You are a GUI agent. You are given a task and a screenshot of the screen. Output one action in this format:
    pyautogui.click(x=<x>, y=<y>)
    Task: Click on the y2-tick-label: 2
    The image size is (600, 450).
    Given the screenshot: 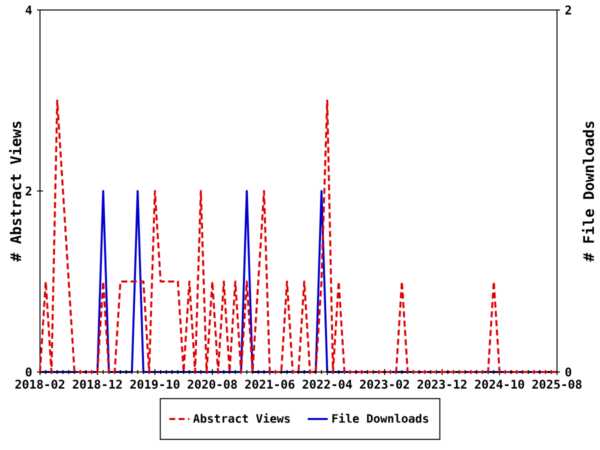 What is the action you would take?
    pyautogui.click(x=568, y=10)
    